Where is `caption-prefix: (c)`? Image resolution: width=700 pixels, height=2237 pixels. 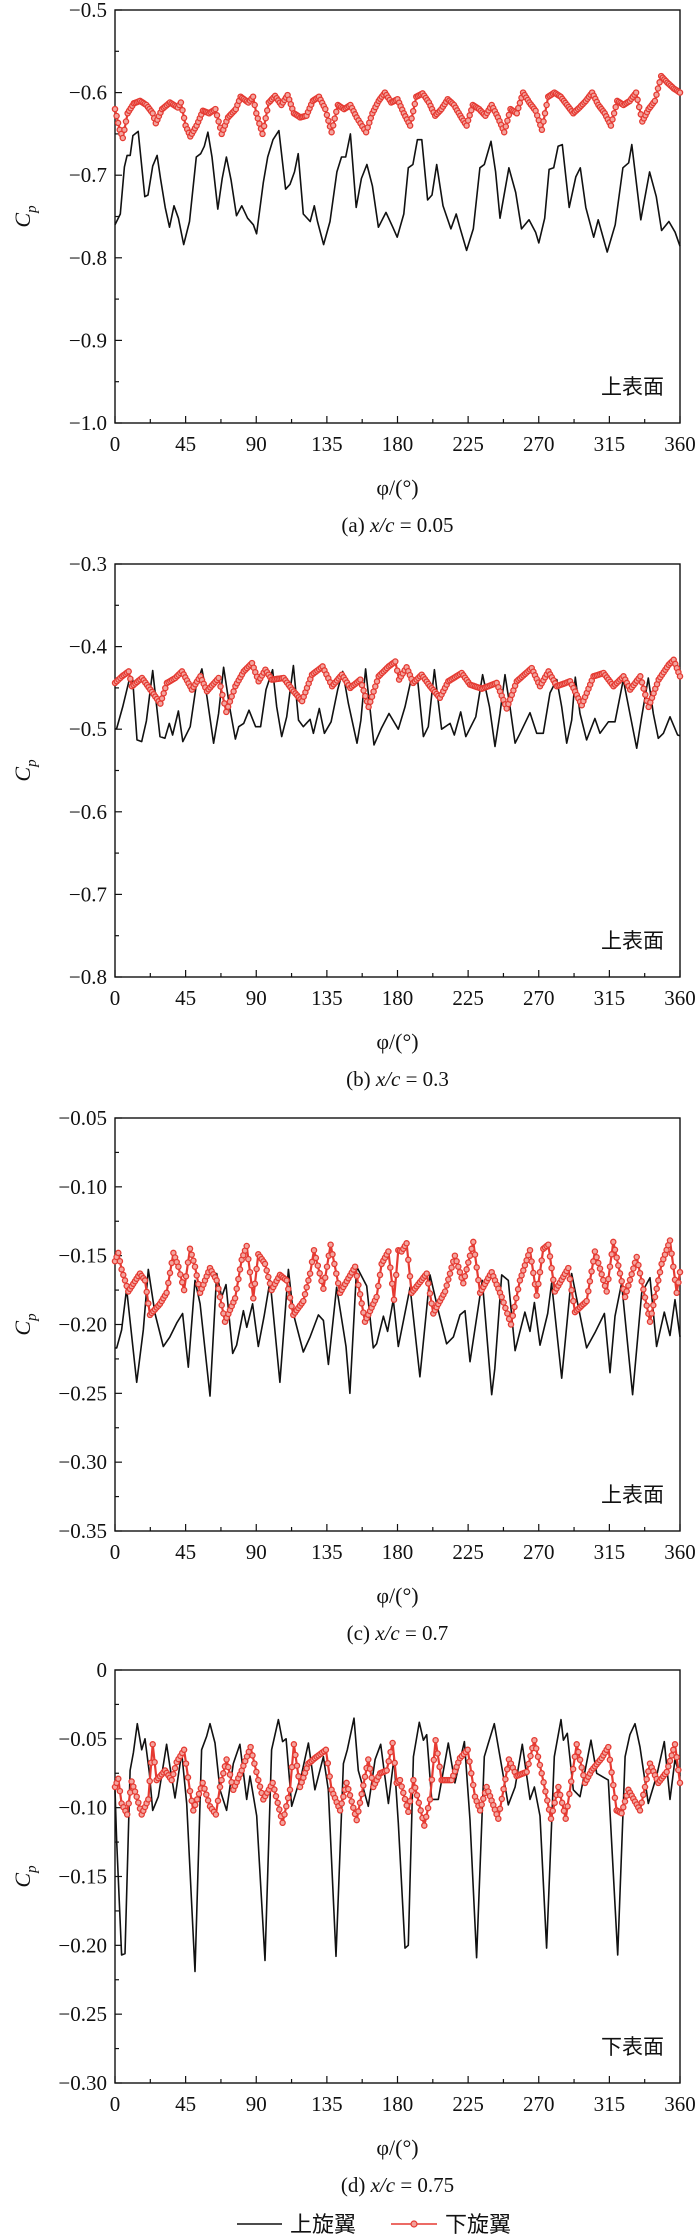
caption-prefix: (c) is located at coordinates (361, 1633).